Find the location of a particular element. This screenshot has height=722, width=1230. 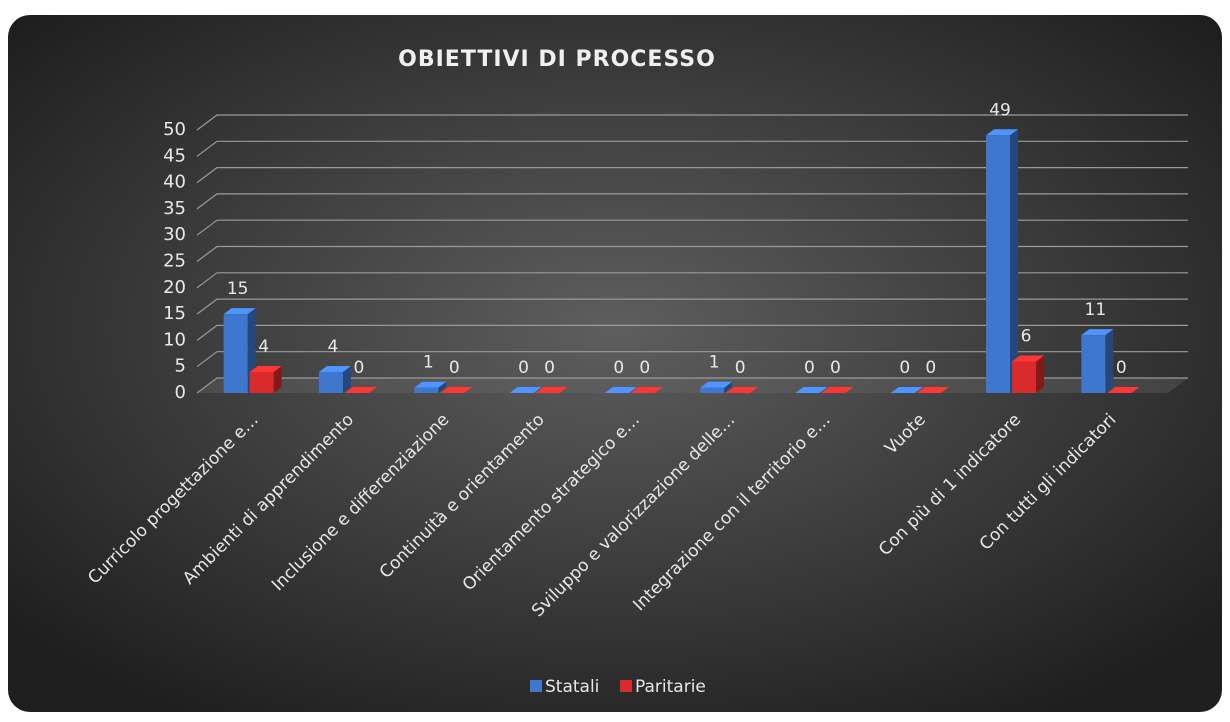

data-label: 49 is located at coordinates (1000, 110).